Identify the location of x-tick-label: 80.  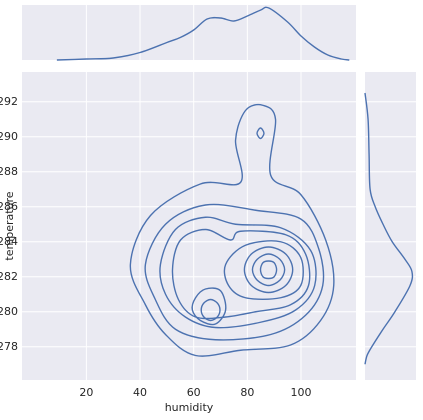
(247, 392).